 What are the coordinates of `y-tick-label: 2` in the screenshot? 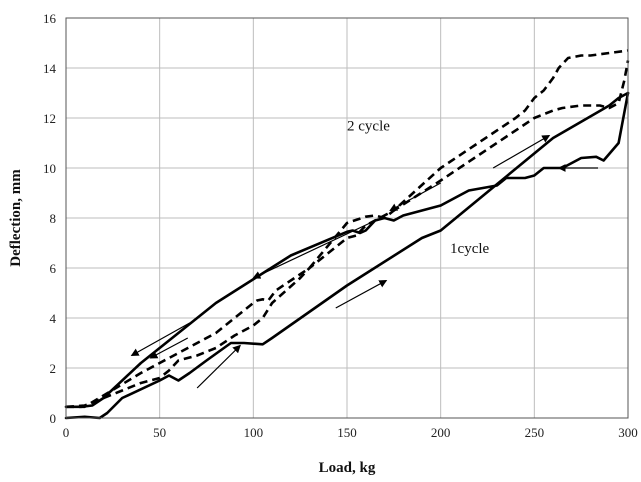 It's located at (53, 368).